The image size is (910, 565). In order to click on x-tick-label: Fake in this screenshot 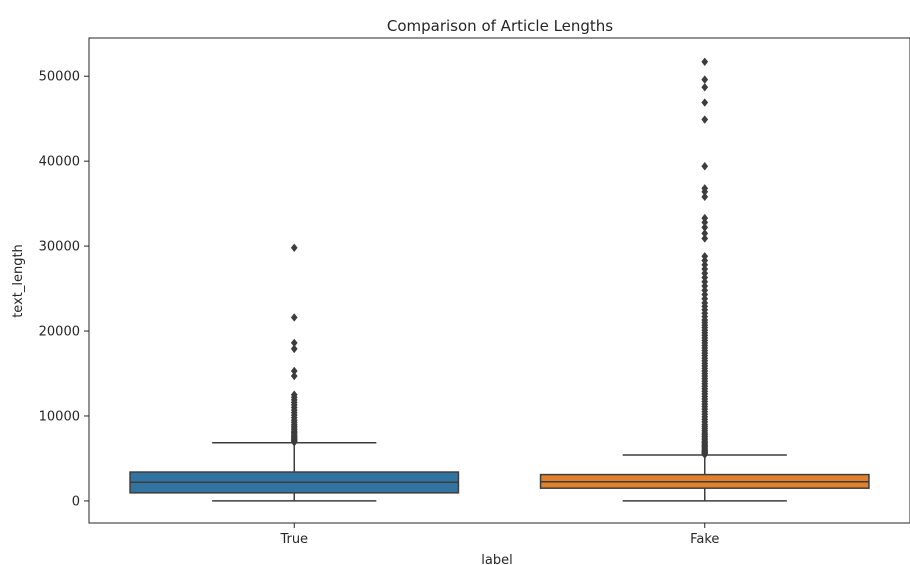, I will do `click(704, 539)`.